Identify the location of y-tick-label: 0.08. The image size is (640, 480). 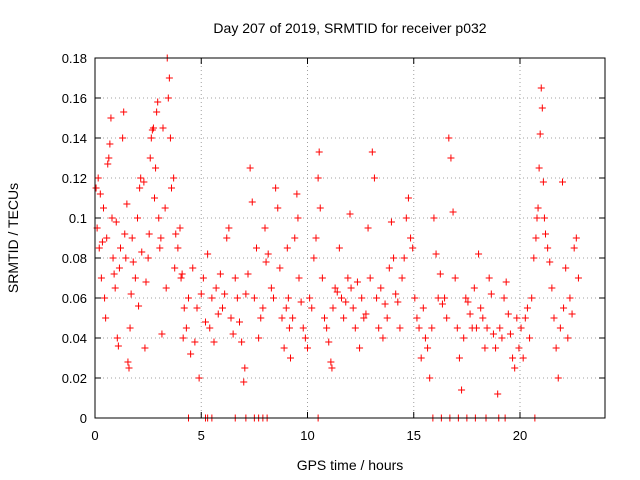
(74, 258).